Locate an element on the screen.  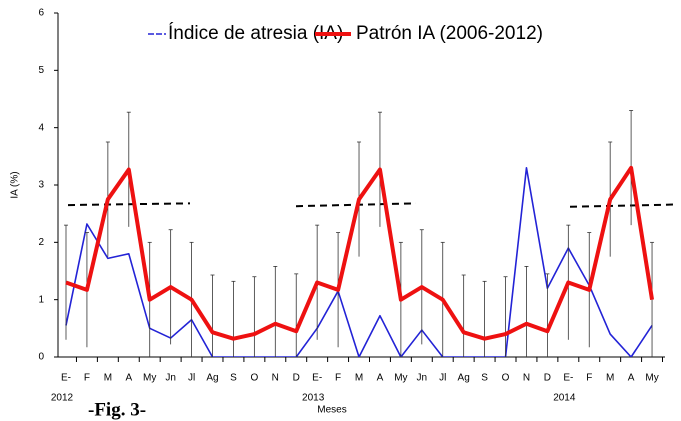
y-tick-label: 1 is located at coordinates (41, 299).